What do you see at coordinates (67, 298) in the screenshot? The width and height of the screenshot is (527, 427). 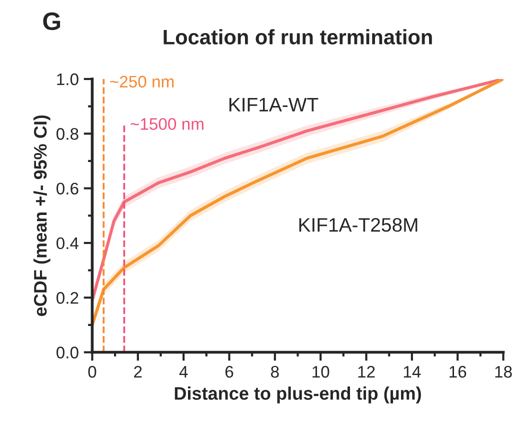 I see `y-tick-label: 0.2` at bounding box center [67, 298].